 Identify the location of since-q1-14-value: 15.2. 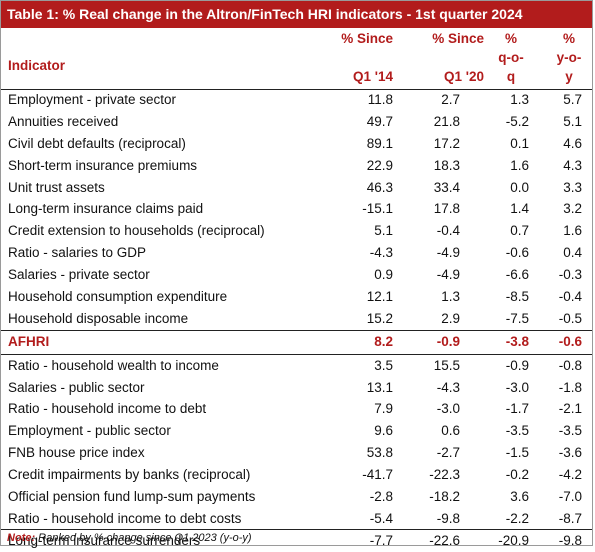
(379, 318).